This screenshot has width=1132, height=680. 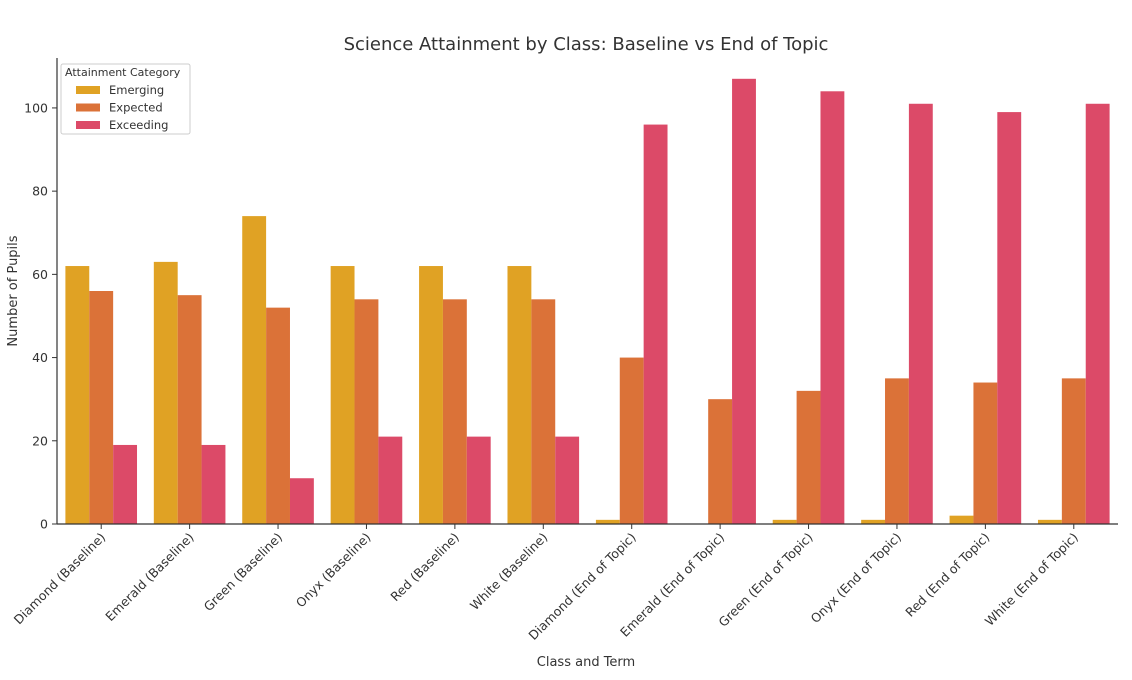 I want to click on x-tick-label: Onyx (End of Topic), so click(x=856, y=578).